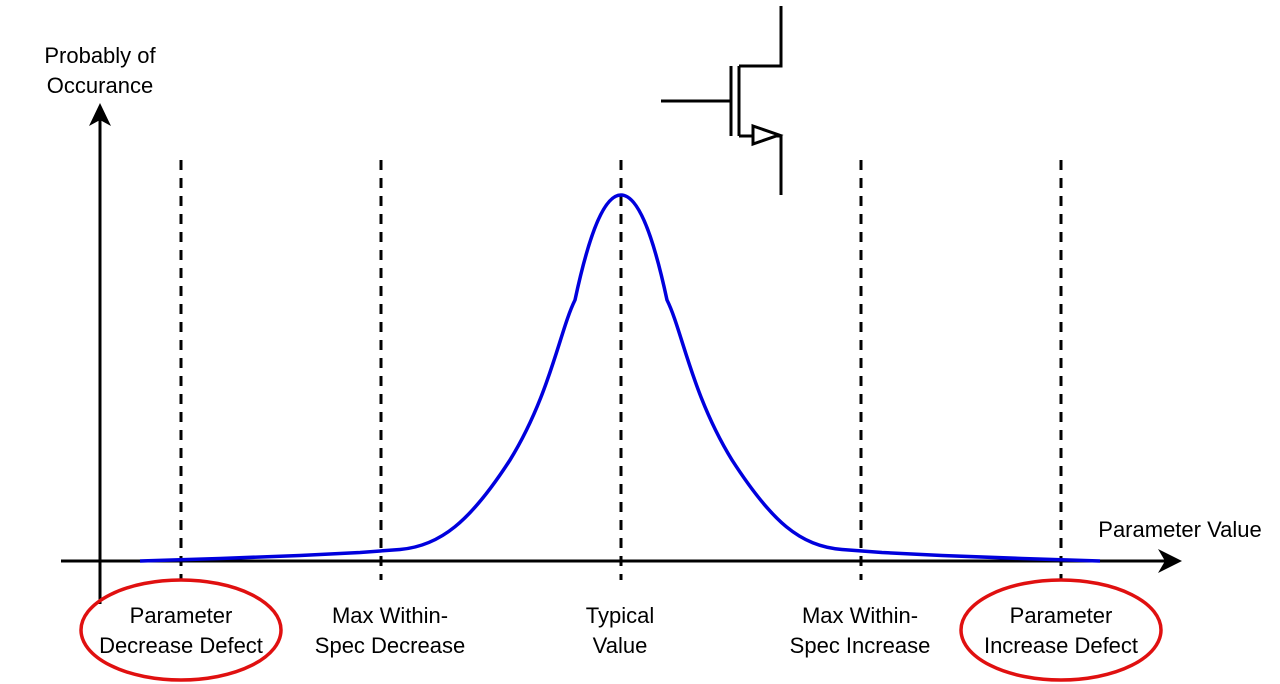 The height and width of the screenshot is (684, 1280). Describe the element at coordinates (100, 85) in the screenshot. I see `y-axis-label-line-2: Occurance` at that location.